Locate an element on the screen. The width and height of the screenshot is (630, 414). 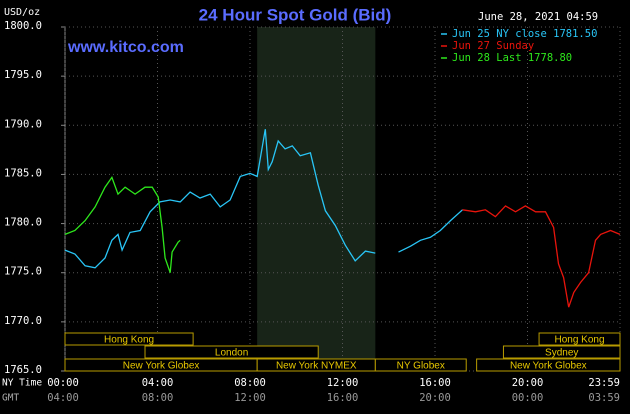
timestamp: June 28, 2021 04:59 is located at coordinates (538, 17).